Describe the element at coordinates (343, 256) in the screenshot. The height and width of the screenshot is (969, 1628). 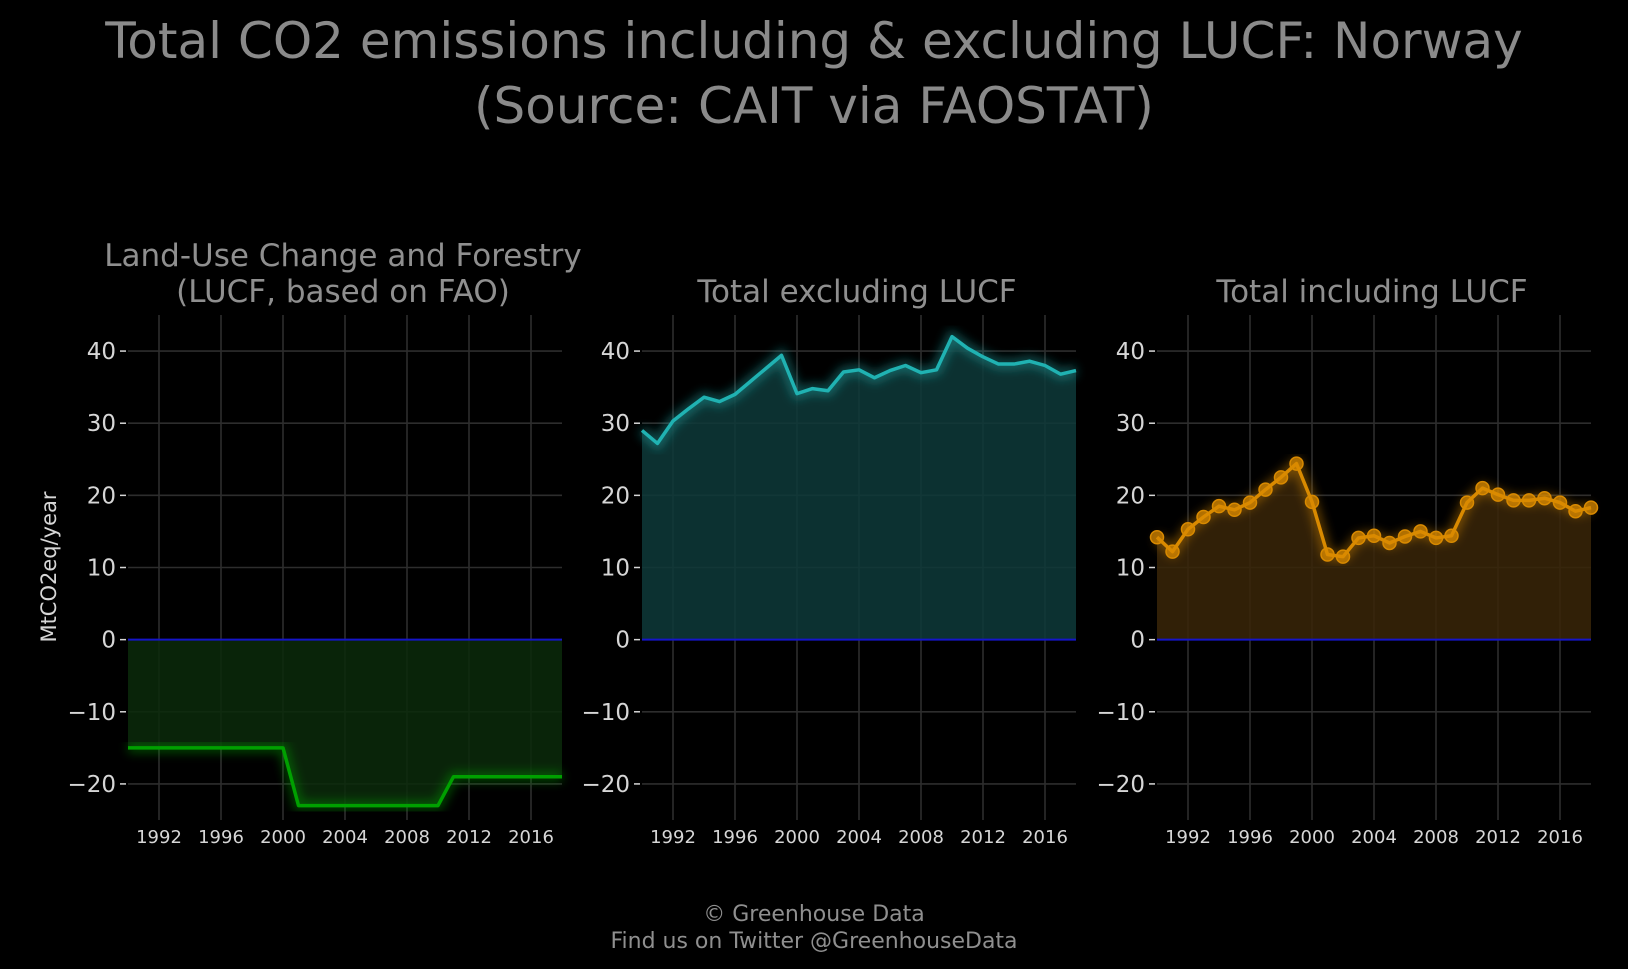
I see `panel-title: Land-Use Change and Forestry` at that location.